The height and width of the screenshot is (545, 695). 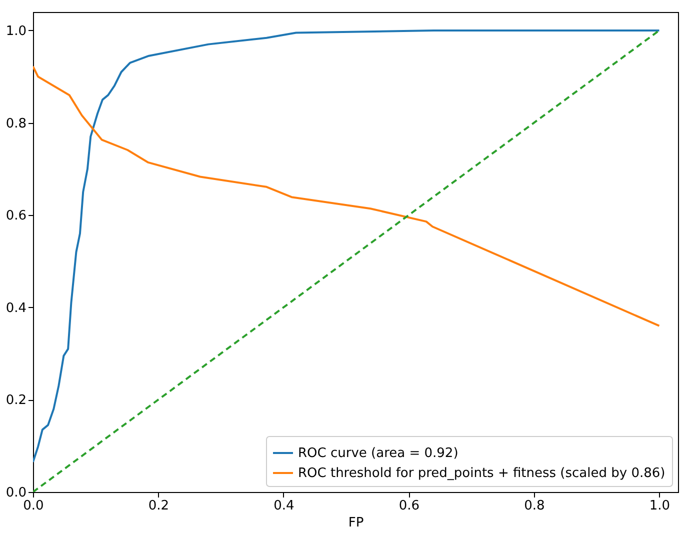 What do you see at coordinates (284, 506) in the screenshot?
I see `x-tick-label: 0.4` at bounding box center [284, 506].